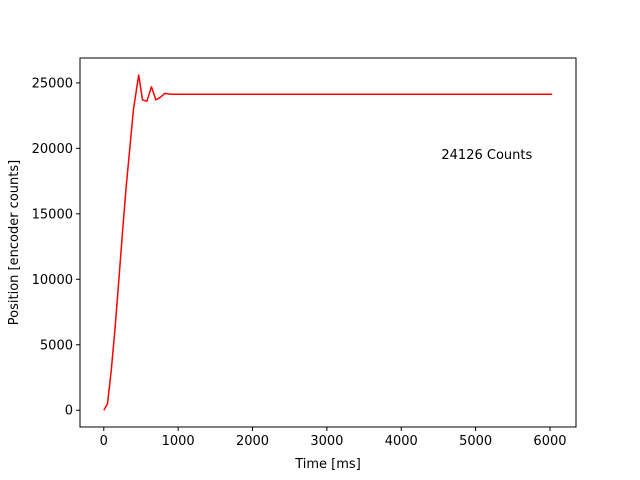 This screenshot has width=640, height=480. I want to click on y-axis-label: Position [encoder counts], so click(14, 242).